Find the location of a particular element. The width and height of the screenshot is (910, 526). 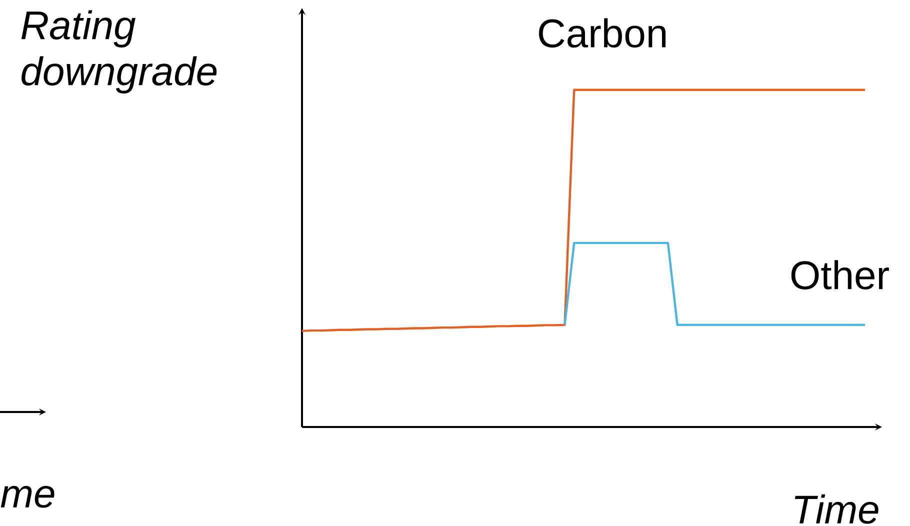

y-axis-title: Rating downgrade is located at coordinates (119, 52).